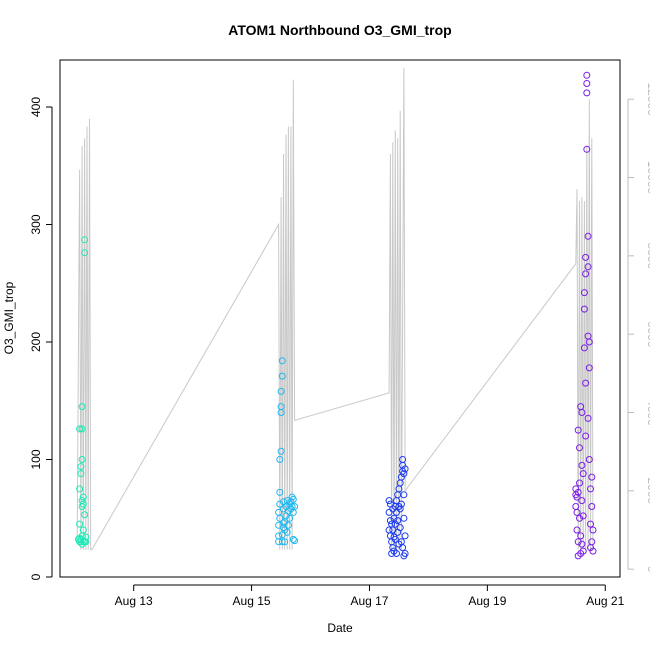 This screenshot has height=655, width=650. Describe the element at coordinates (252, 601) in the screenshot. I see `x-tick-label: Aug 15` at that location.